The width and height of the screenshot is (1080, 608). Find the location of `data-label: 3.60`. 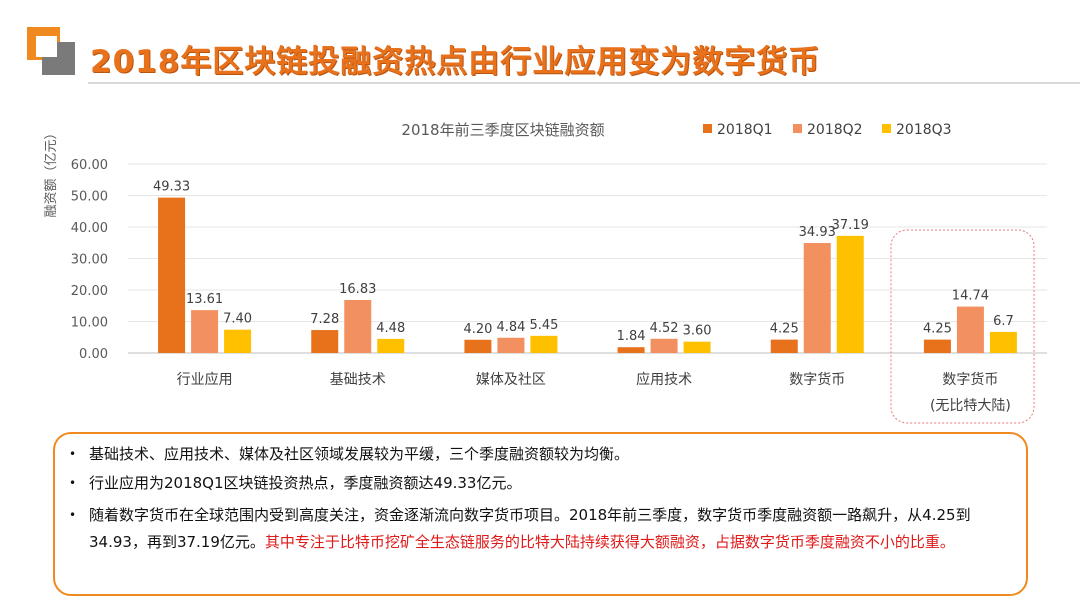

data-label: 3.60 is located at coordinates (697, 331).